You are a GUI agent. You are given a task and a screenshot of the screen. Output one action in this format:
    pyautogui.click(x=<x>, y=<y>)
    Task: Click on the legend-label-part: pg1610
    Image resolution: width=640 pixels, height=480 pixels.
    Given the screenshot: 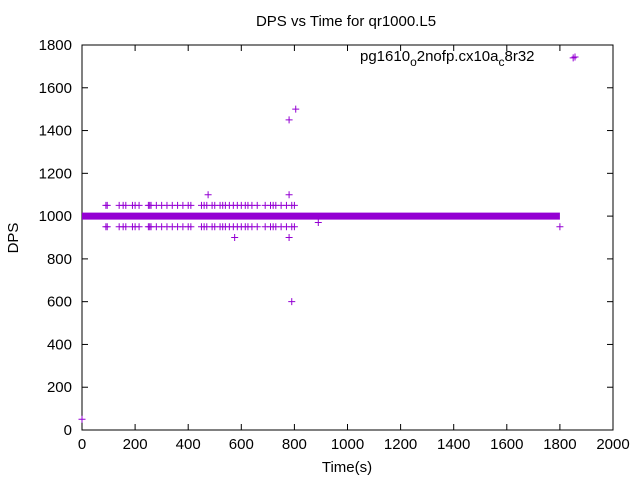 What is the action you would take?
    pyautogui.click(x=385, y=56)
    